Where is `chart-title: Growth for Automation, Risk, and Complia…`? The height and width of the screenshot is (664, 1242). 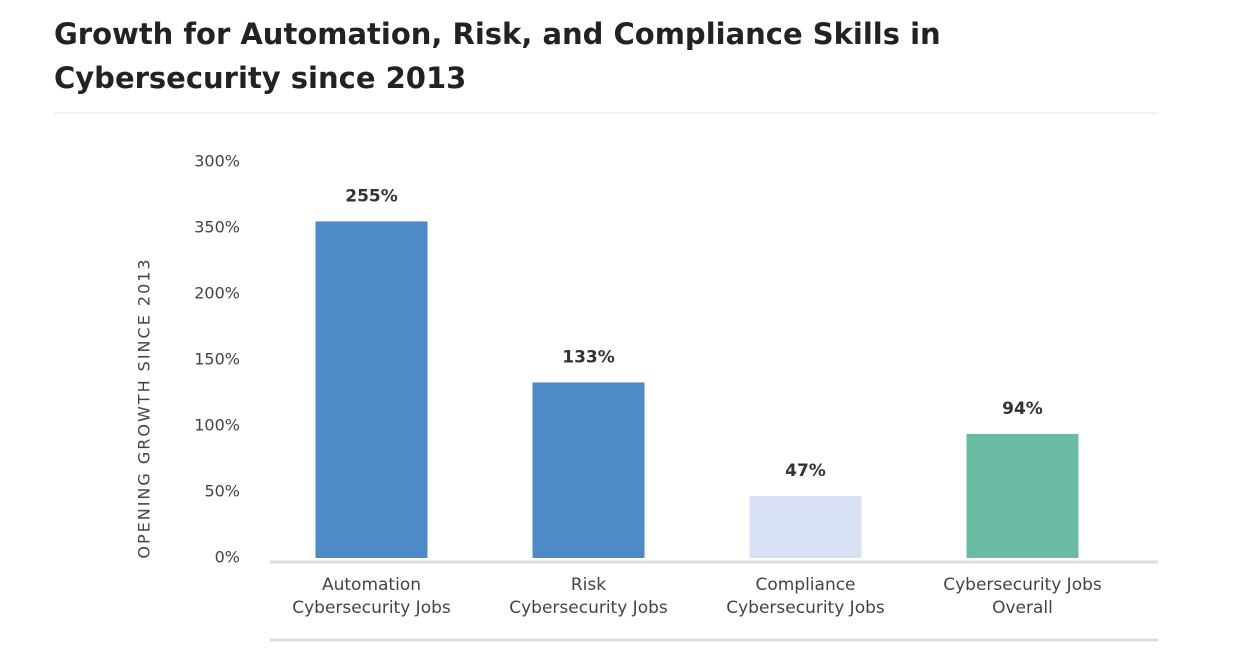
chart-title: Growth for Automation, Risk, and Complia… is located at coordinates (497, 56).